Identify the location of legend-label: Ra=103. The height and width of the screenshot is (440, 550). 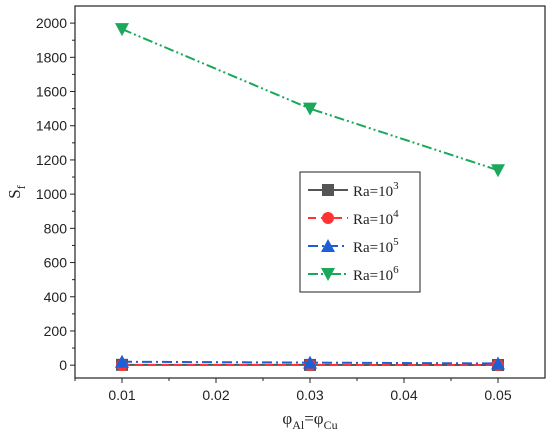
(376, 190).